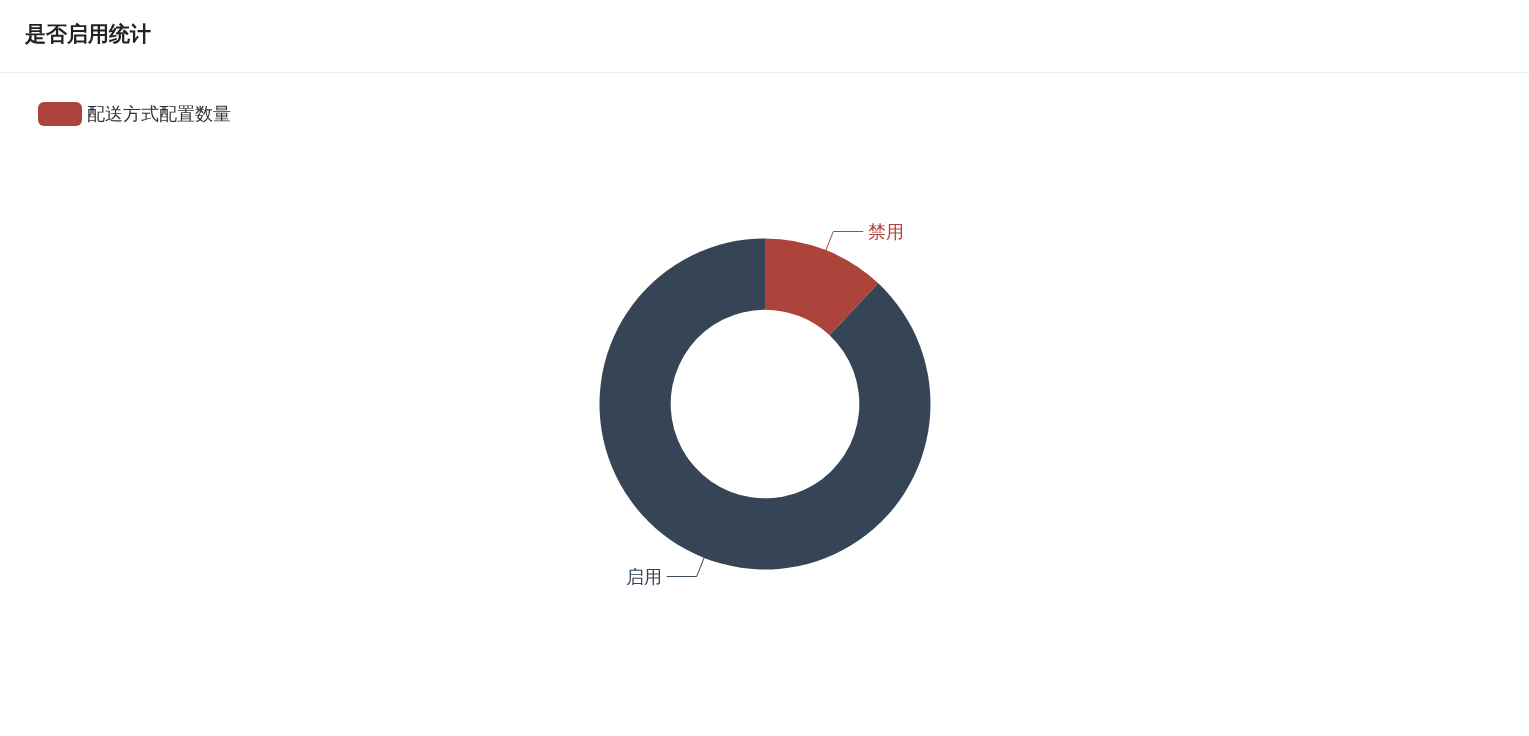 Image resolution: width=1529 pixels, height=736 pixels. What do you see at coordinates (159, 114) in the screenshot?
I see `legend-label: 配送方式配置数量` at bounding box center [159, 114].